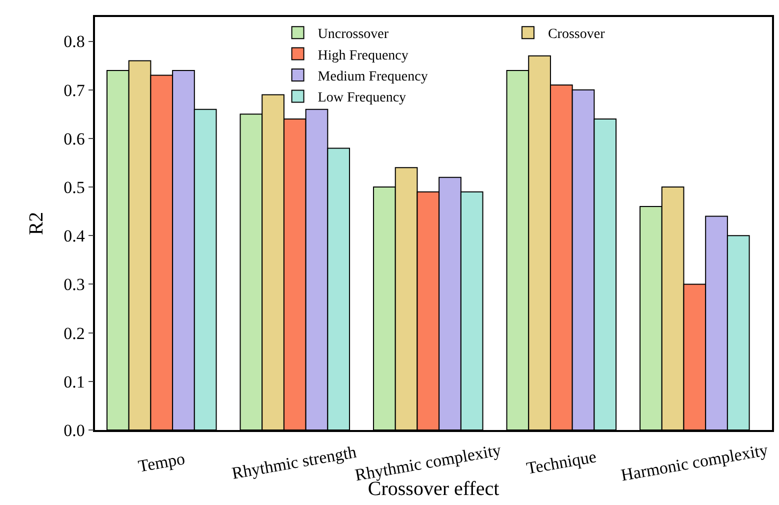 The height and width of the screenshot is (505, 779). What do you see at coordinates (353, 34) in the screenshot?
I see `legend-label: Uncrossover` at bounding box center [353, 34].